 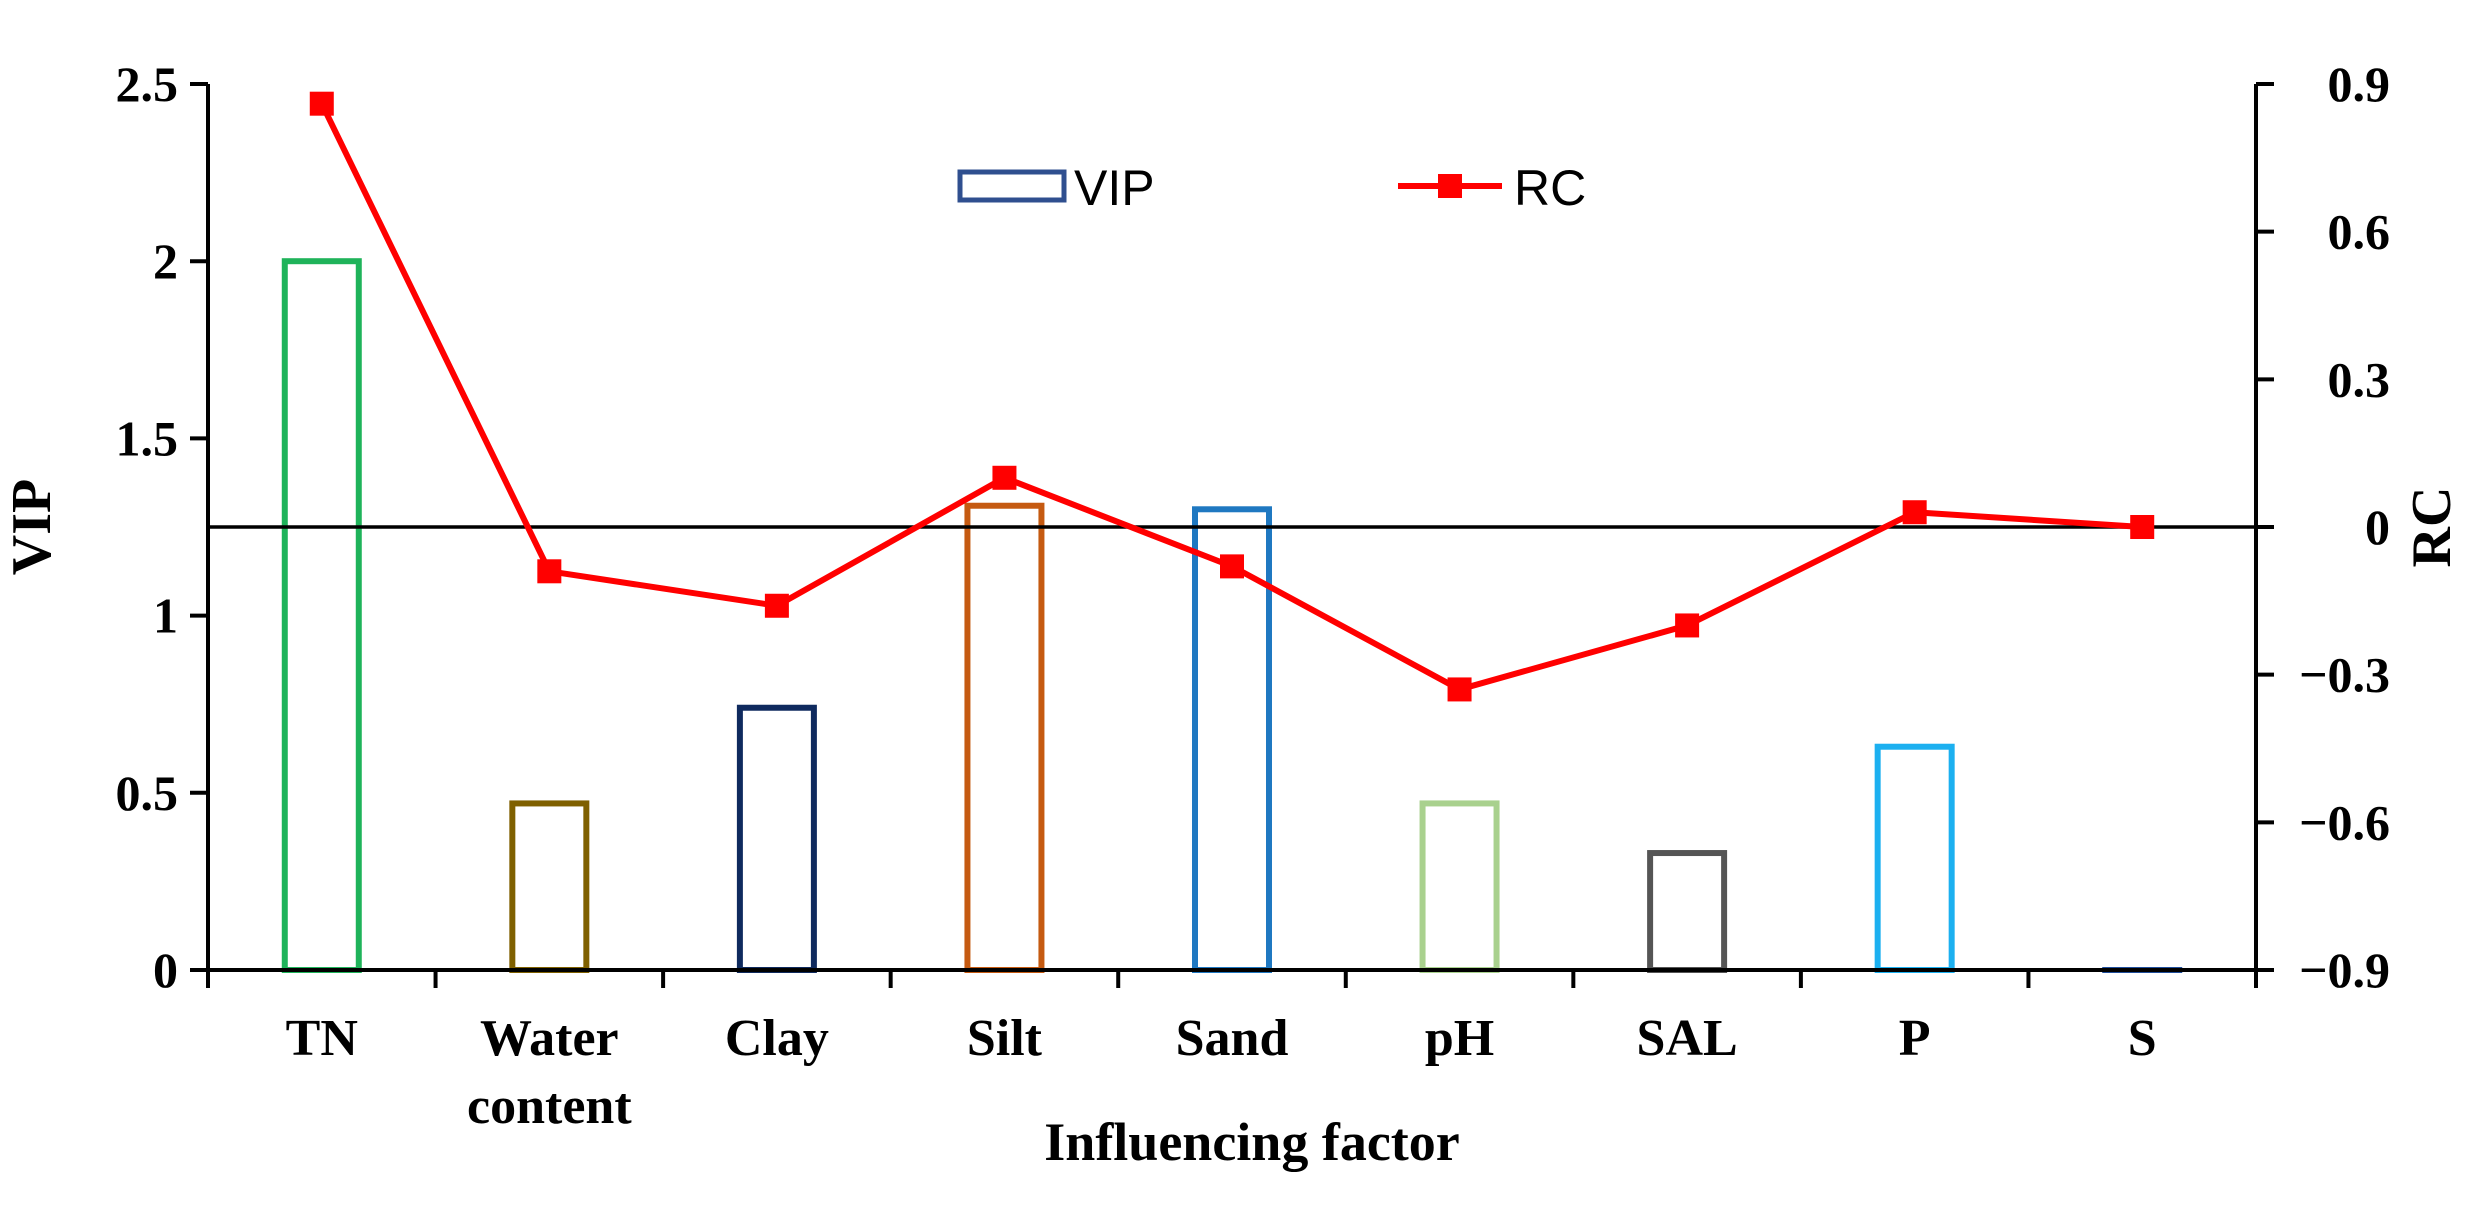 What do you see at coordinates (322, 1038) in the screenshot?
I see `x-tick-label: TN` at bounding box center [322, 1038].